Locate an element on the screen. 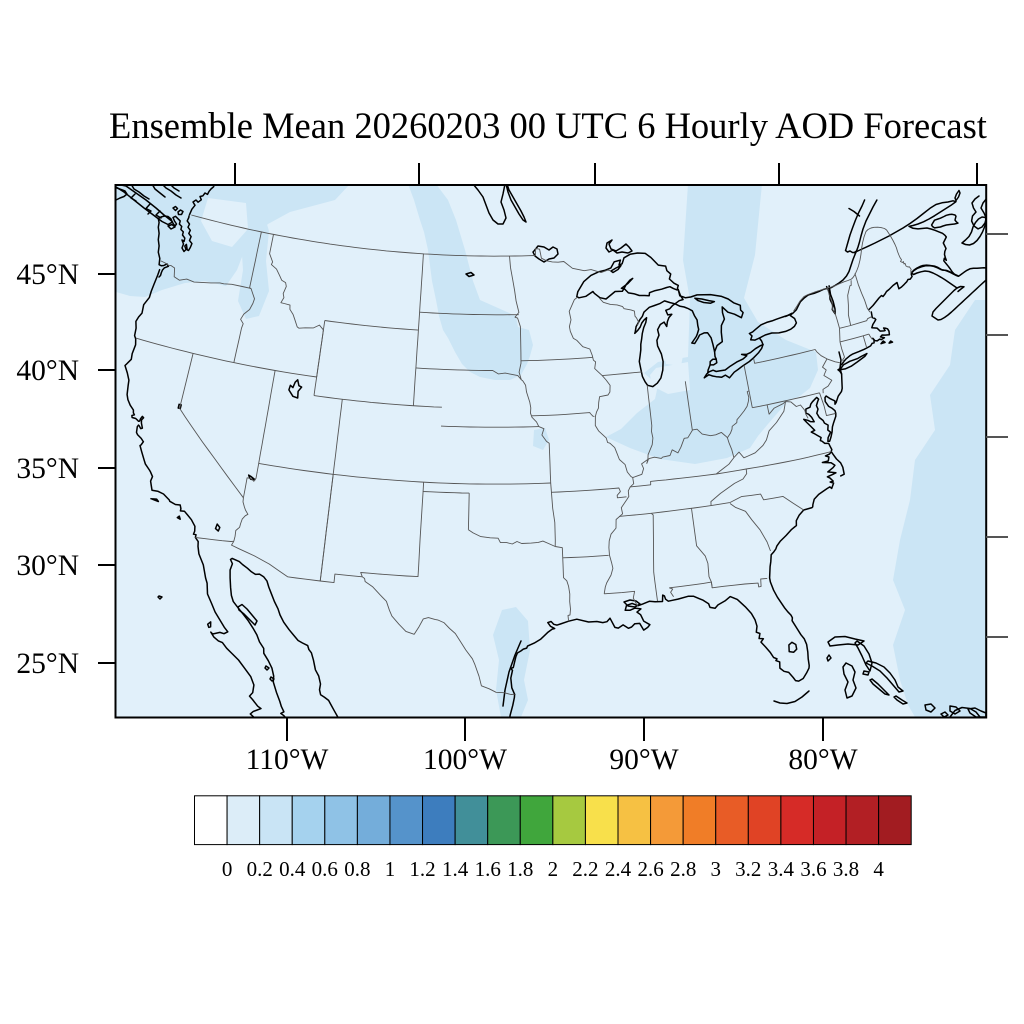 This screenshot has height=1024, width=1024. svg-text: 30°N is located at coordinates (47, 566).